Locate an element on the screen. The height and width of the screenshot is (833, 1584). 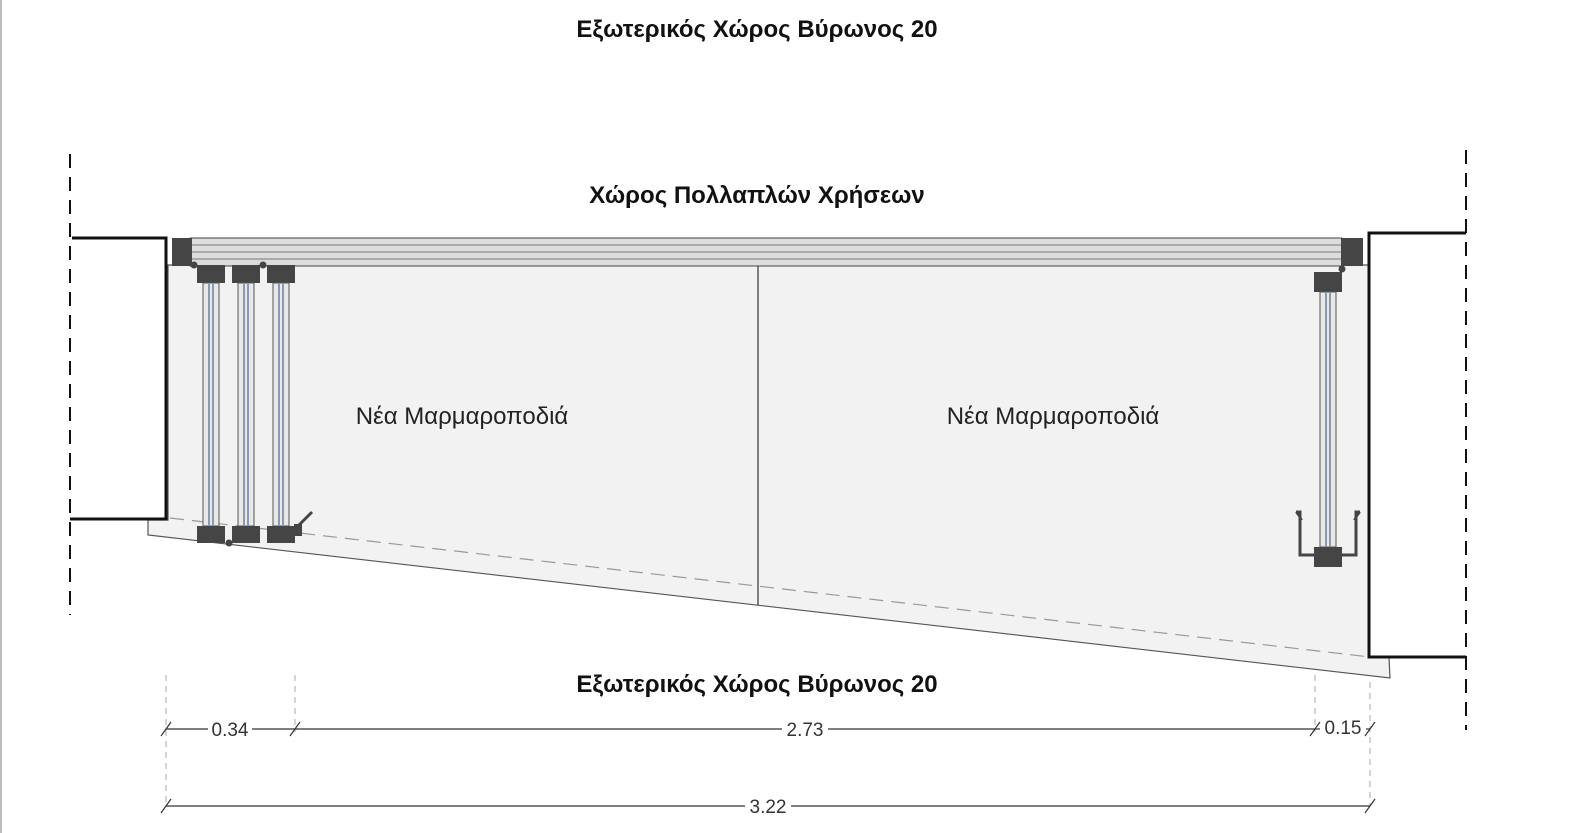
left-wall is located at coordinates (119, 378).